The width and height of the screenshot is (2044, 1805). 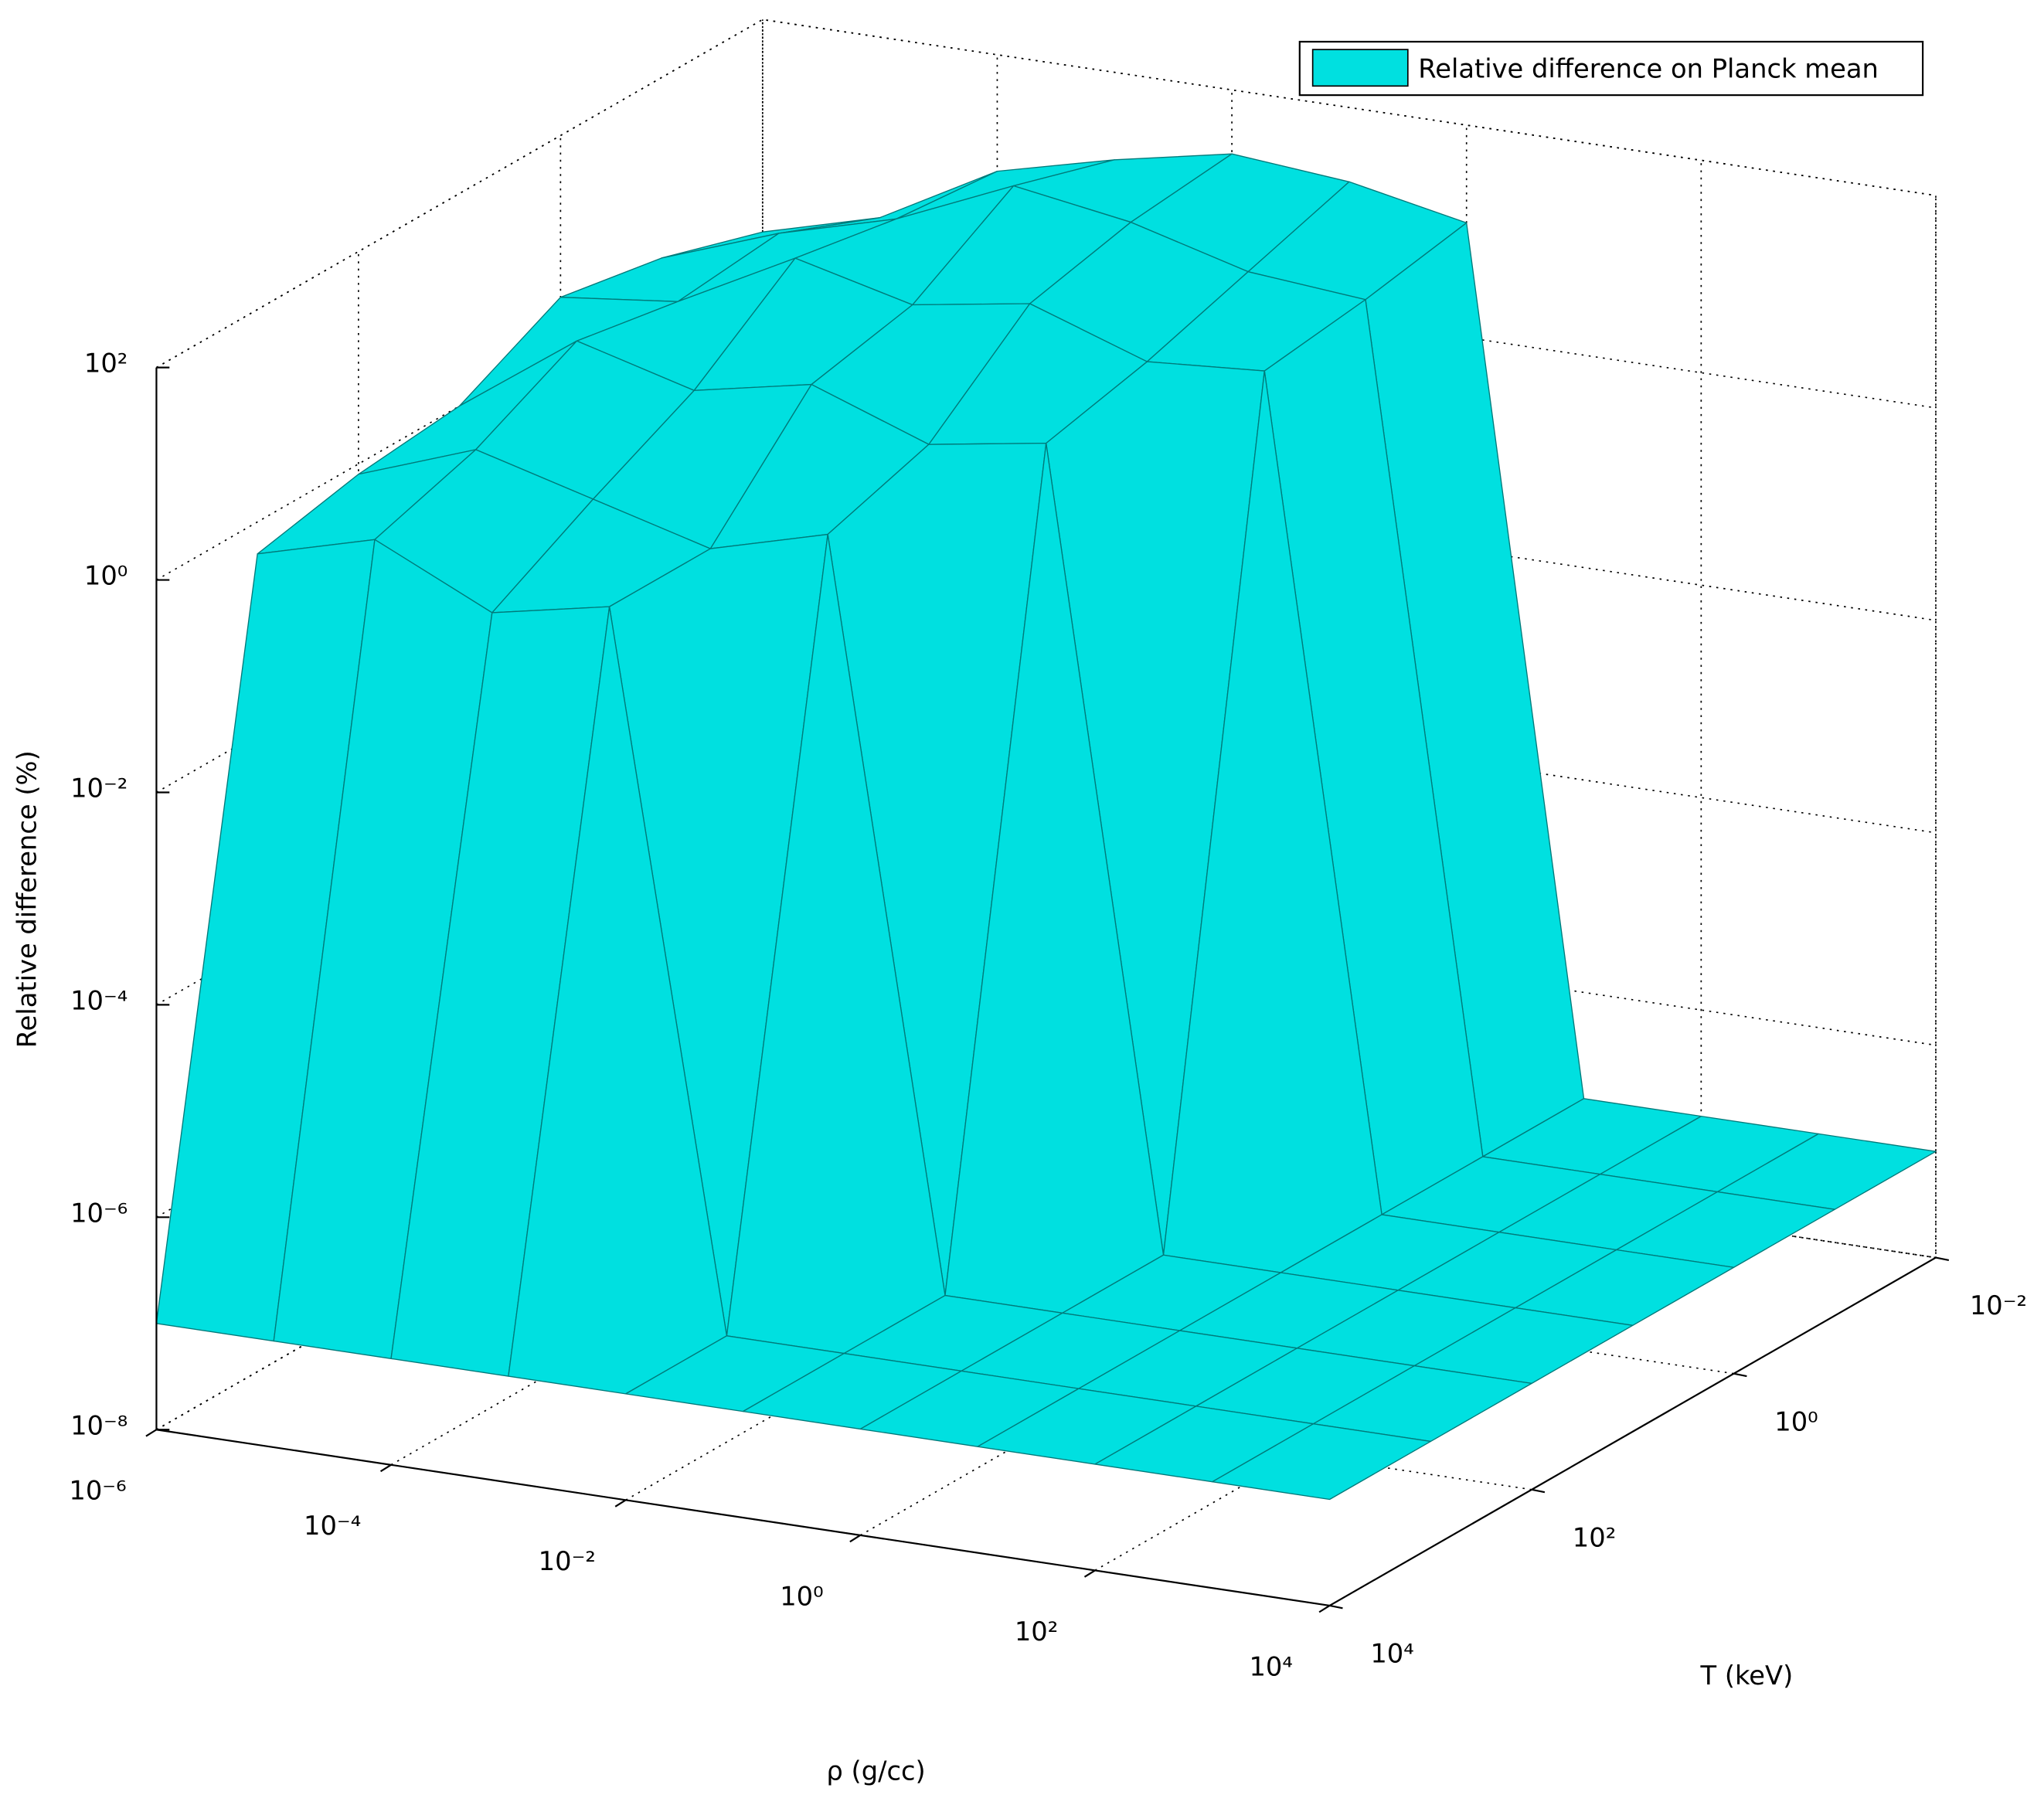 I want to click on z-tick-label: 10⁻⁴, so click(x=99, y=1001).